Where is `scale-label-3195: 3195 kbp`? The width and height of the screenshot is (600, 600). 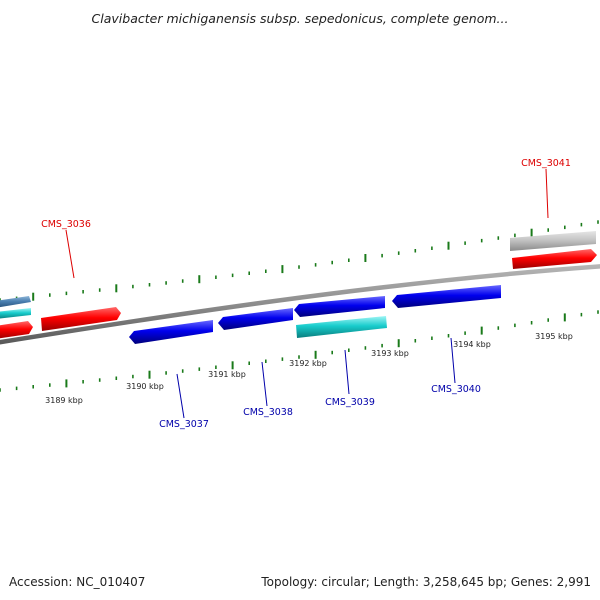
scale-label-3195: 3195 kbp is located at coordinates (554, 336).